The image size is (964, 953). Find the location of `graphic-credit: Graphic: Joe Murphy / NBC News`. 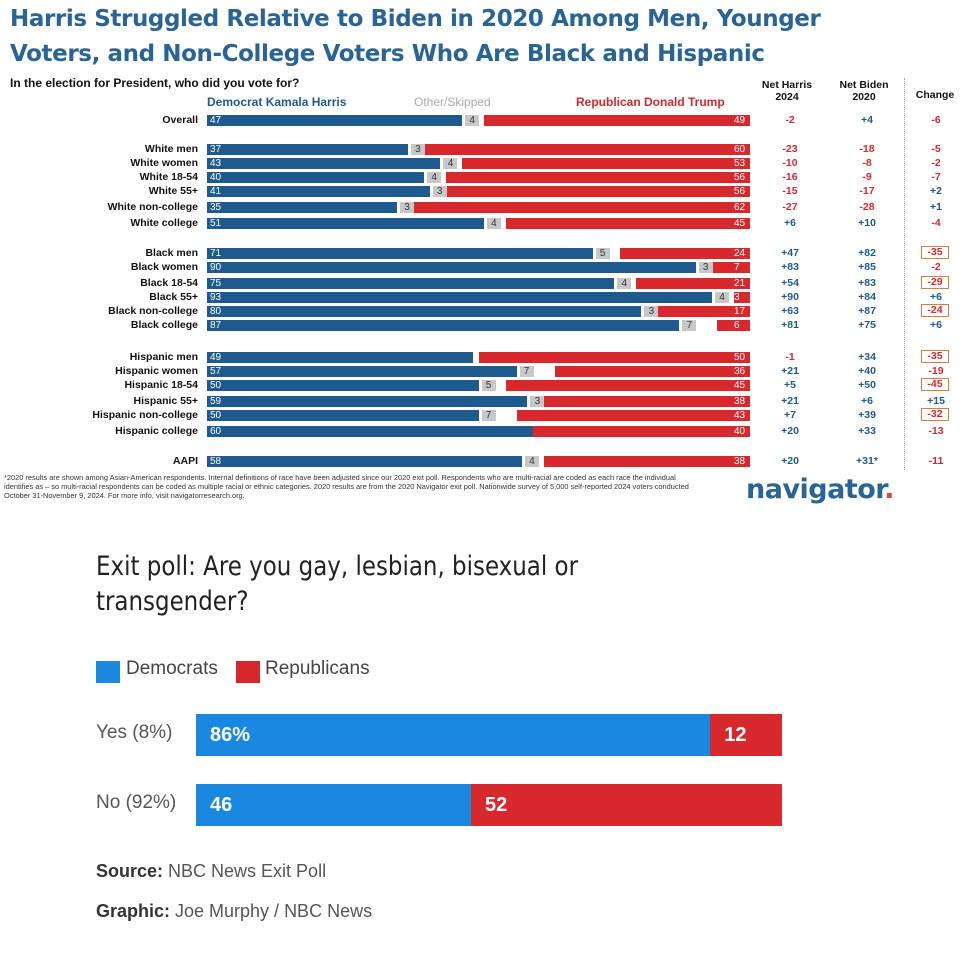

graphic-credit: Graphic: Joe Murphy / NBC News is located at coordinates (234, 911).